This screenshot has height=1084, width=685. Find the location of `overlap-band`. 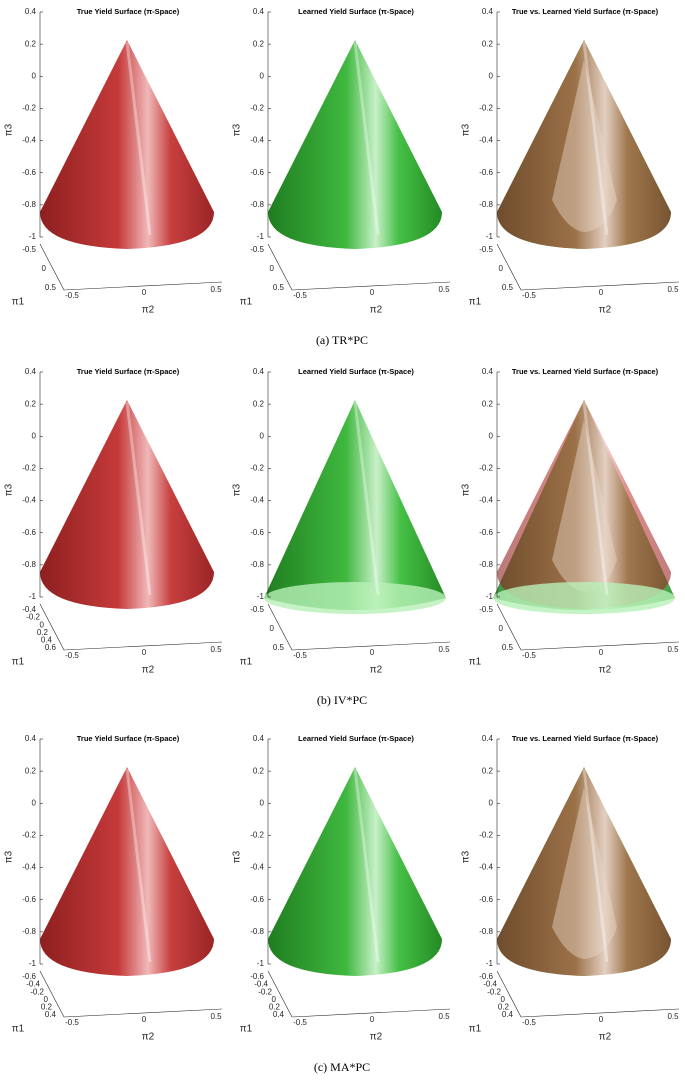

overlap-band is located at coordinates (584, 873).